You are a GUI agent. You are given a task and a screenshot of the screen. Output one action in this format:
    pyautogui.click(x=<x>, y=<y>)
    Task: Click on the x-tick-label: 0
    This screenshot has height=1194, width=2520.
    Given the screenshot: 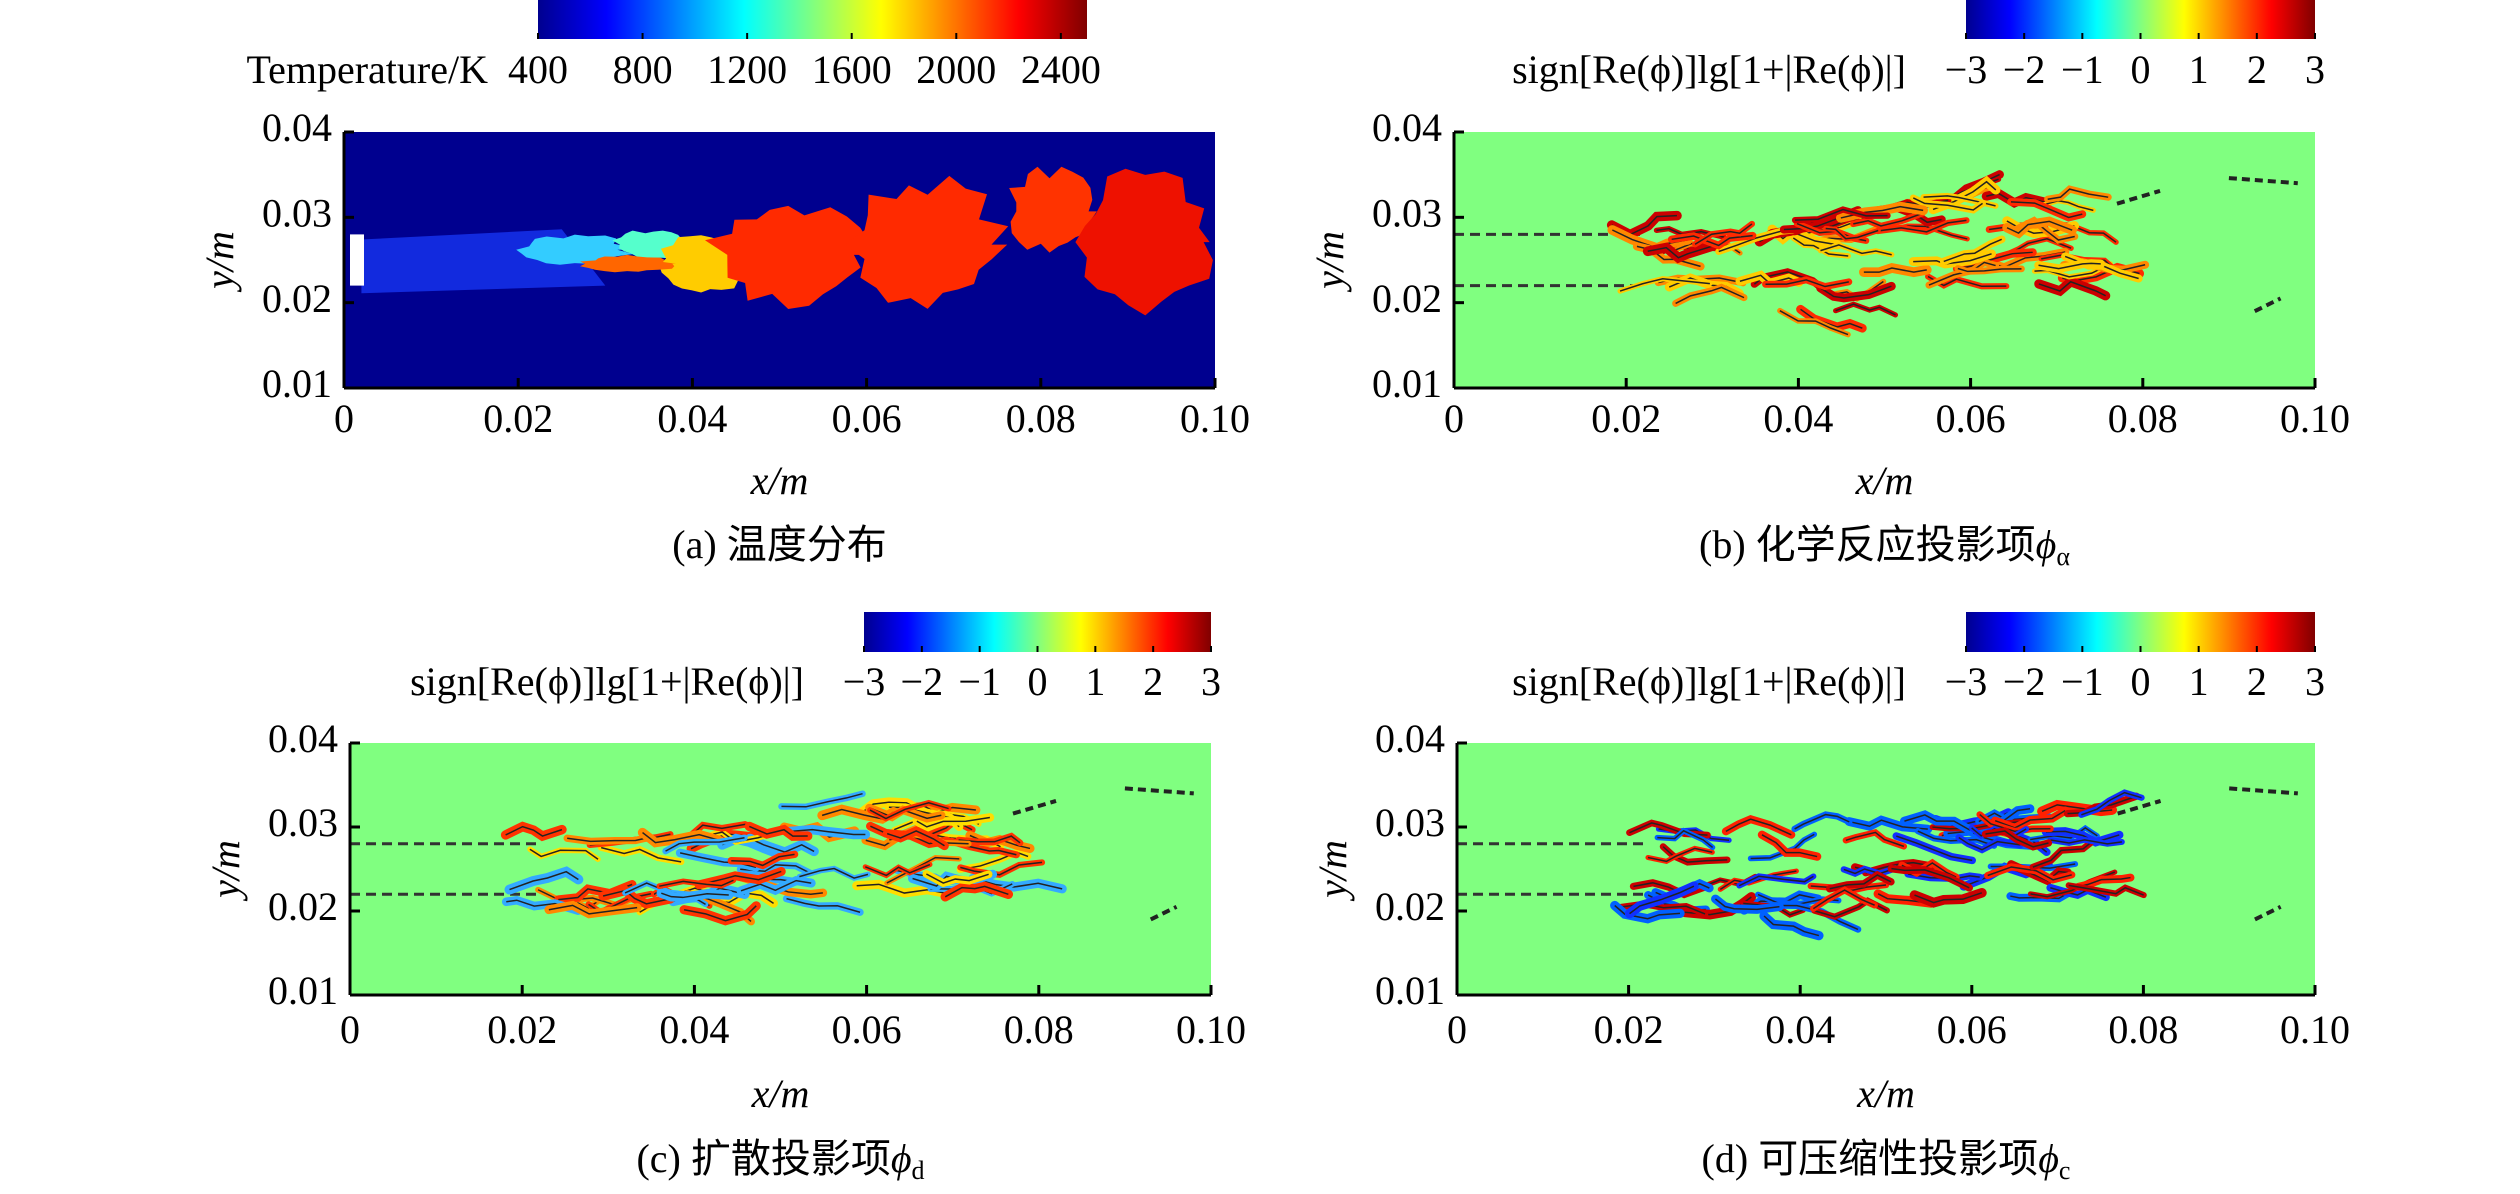 What is the action you would take?
    pyautogui.click(x=350, y=1029)
    